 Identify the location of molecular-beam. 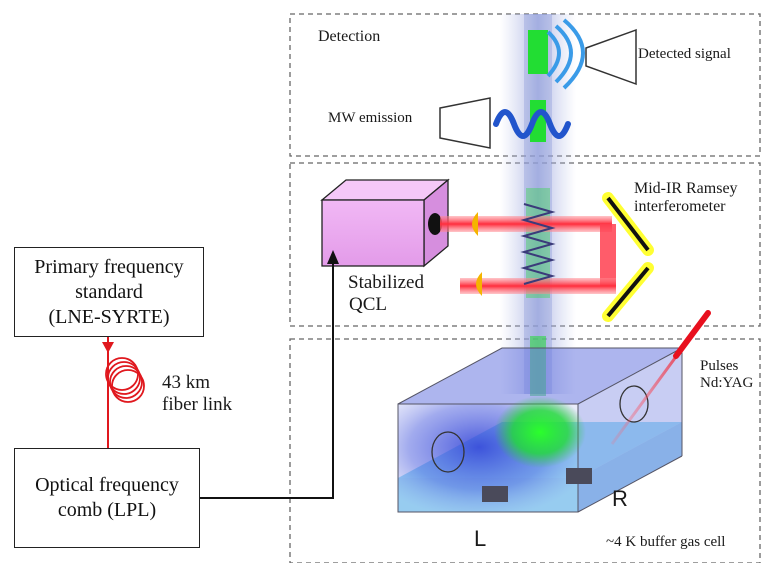
(538, 204).